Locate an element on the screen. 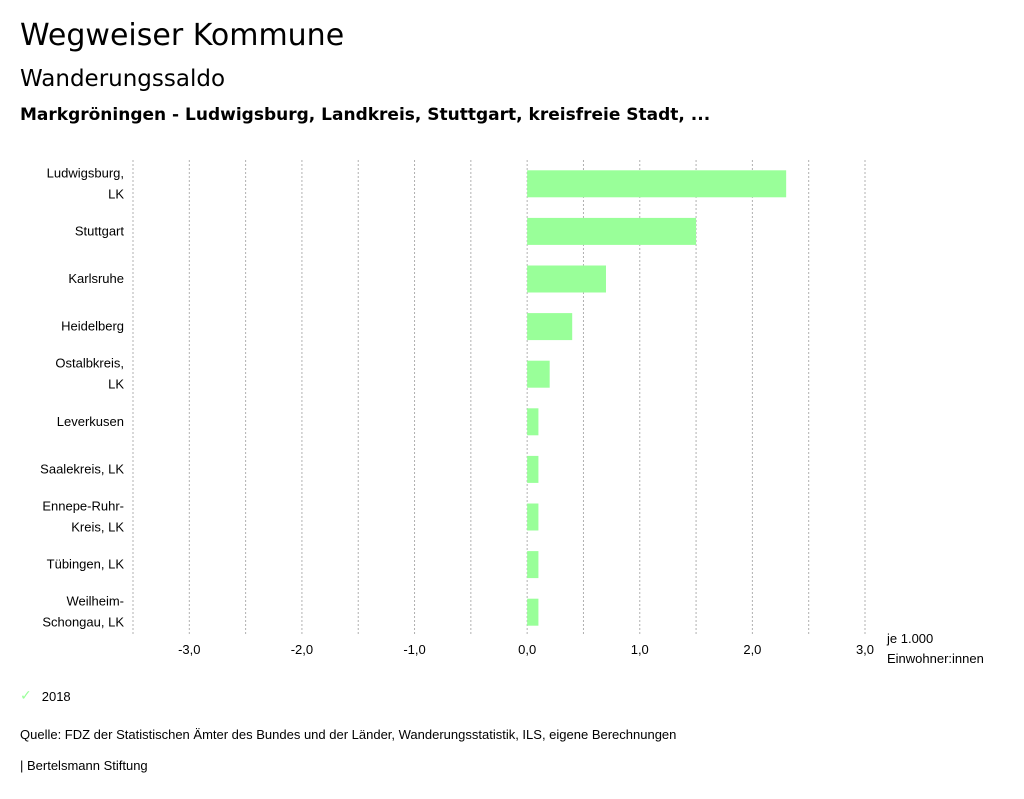 This screenshot has height=799, width=1024. x-tick-label: 1,0 is located at coordinates (640, 649).